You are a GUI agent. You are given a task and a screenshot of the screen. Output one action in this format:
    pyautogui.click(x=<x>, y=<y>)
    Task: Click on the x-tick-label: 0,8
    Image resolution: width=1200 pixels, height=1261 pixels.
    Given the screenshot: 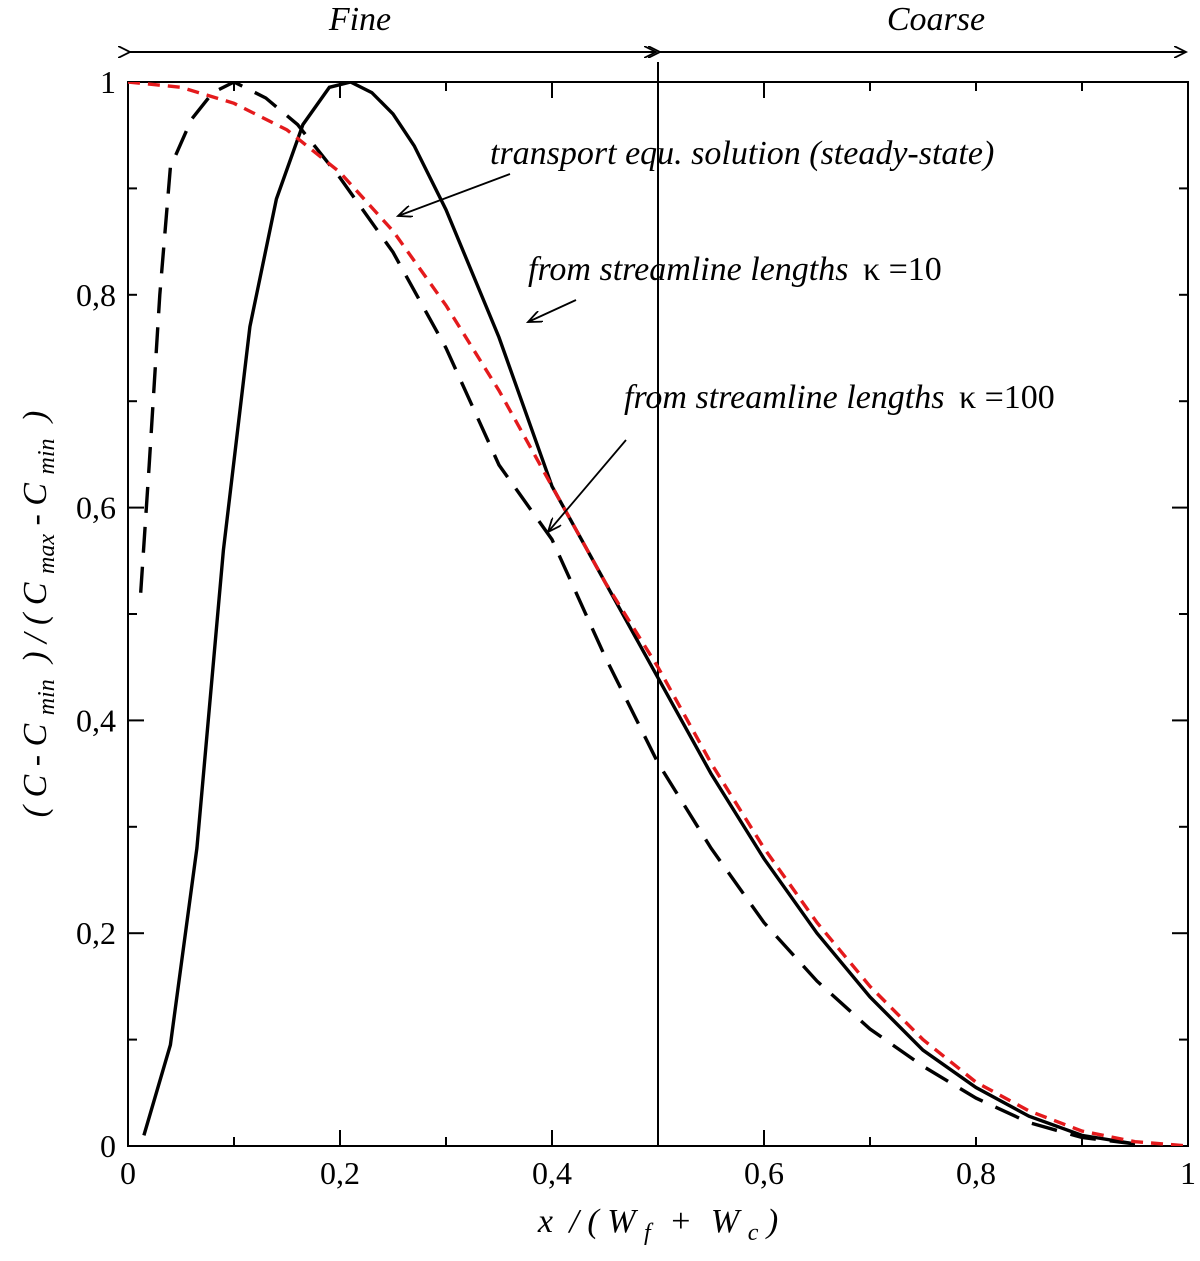 What is the action you would take?
    pyautogui.click(x=976, y=1173)
    